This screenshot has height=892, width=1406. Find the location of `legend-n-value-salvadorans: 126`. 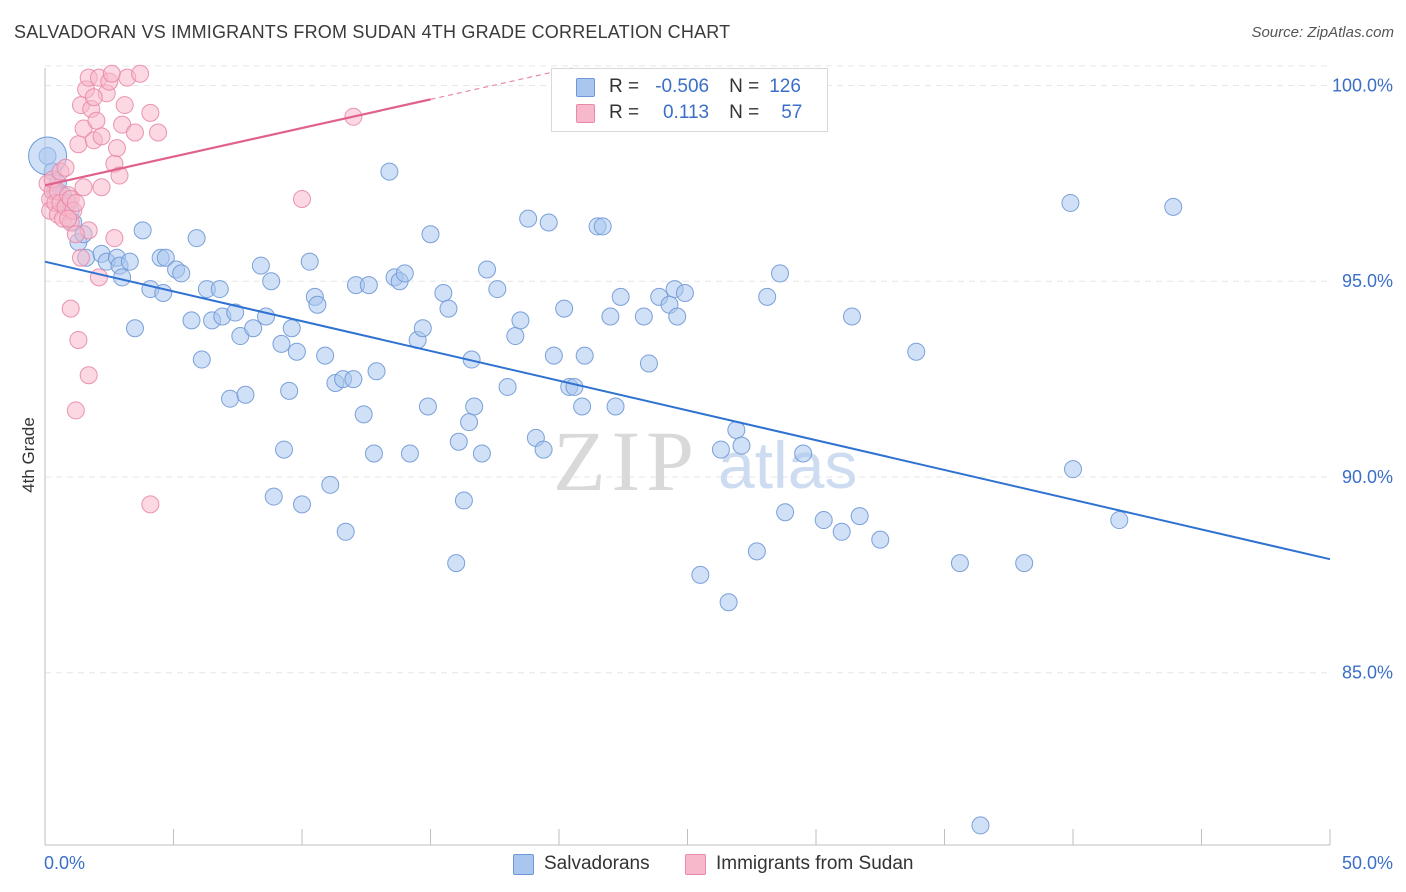

legend-n-value-salvadorans: 126 is located at coordinates (785, 86).